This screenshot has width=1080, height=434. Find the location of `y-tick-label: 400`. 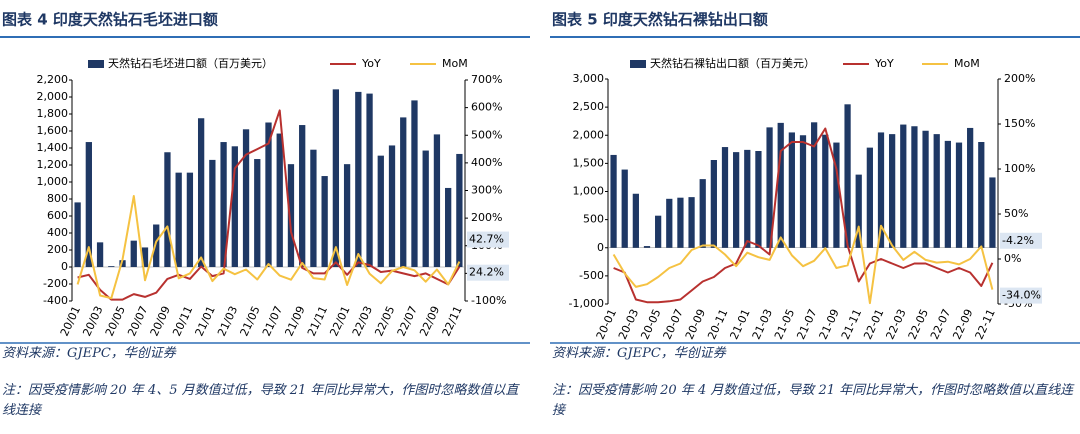

y-tick-label: 400 is located at coordinates (57, 232).